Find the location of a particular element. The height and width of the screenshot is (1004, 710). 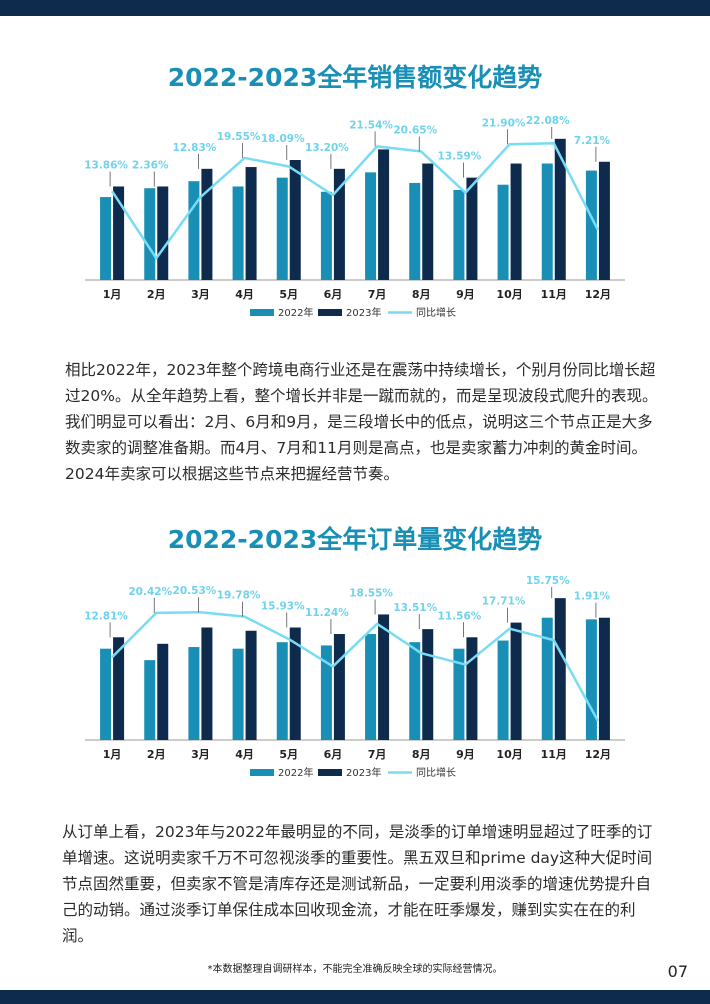

growth-data-label: 11.24% is located at coordinates (327, 613).